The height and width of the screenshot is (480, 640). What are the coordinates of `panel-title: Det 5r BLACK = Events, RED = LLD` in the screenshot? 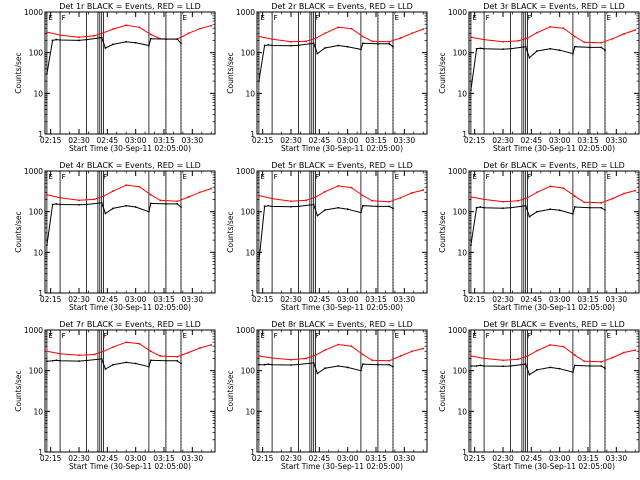 It's located at (342, 165).